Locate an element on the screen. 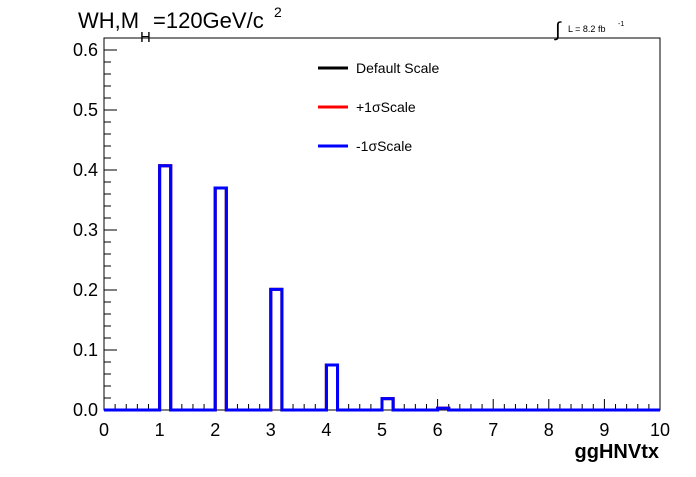  legend-label: -1σScale is located at coordinates (384, 146).